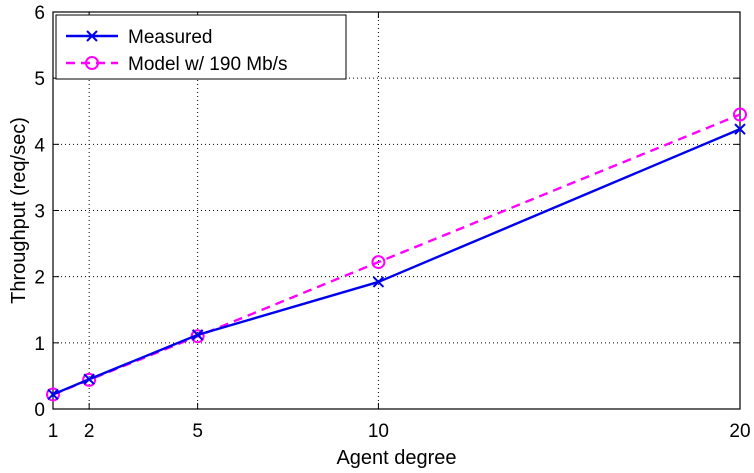  I want to click on y-tick-label: 4, so click(39, 145).